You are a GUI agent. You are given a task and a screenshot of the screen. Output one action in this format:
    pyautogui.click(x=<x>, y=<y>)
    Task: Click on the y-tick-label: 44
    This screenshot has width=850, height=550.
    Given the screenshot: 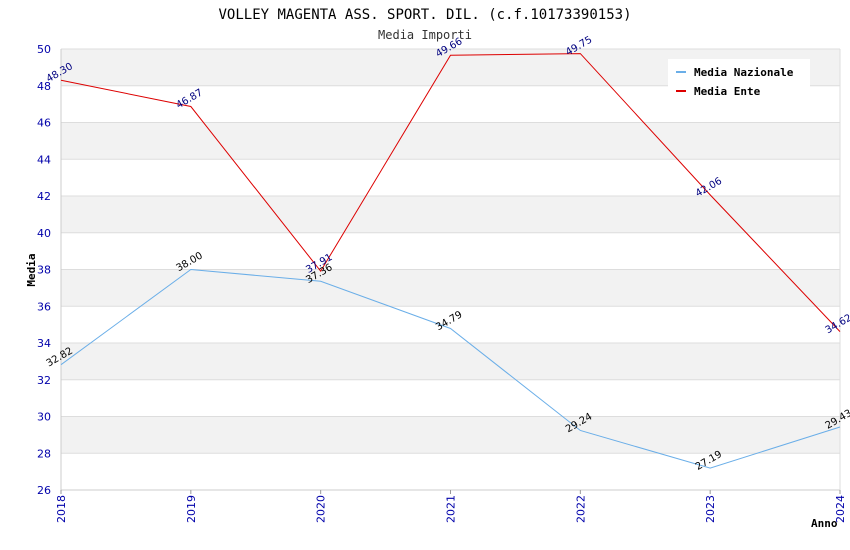 What is the action you would take?
    pyautogui.click(x=44, y=159)
    